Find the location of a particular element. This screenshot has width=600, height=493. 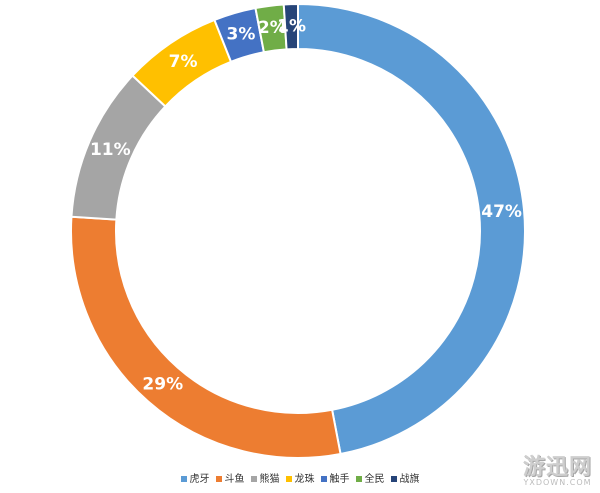

chart-legend: 虎牙 斗鱼 熊猫 龙珠 触手 全民 战旗 is located at coordinates (300, 477).